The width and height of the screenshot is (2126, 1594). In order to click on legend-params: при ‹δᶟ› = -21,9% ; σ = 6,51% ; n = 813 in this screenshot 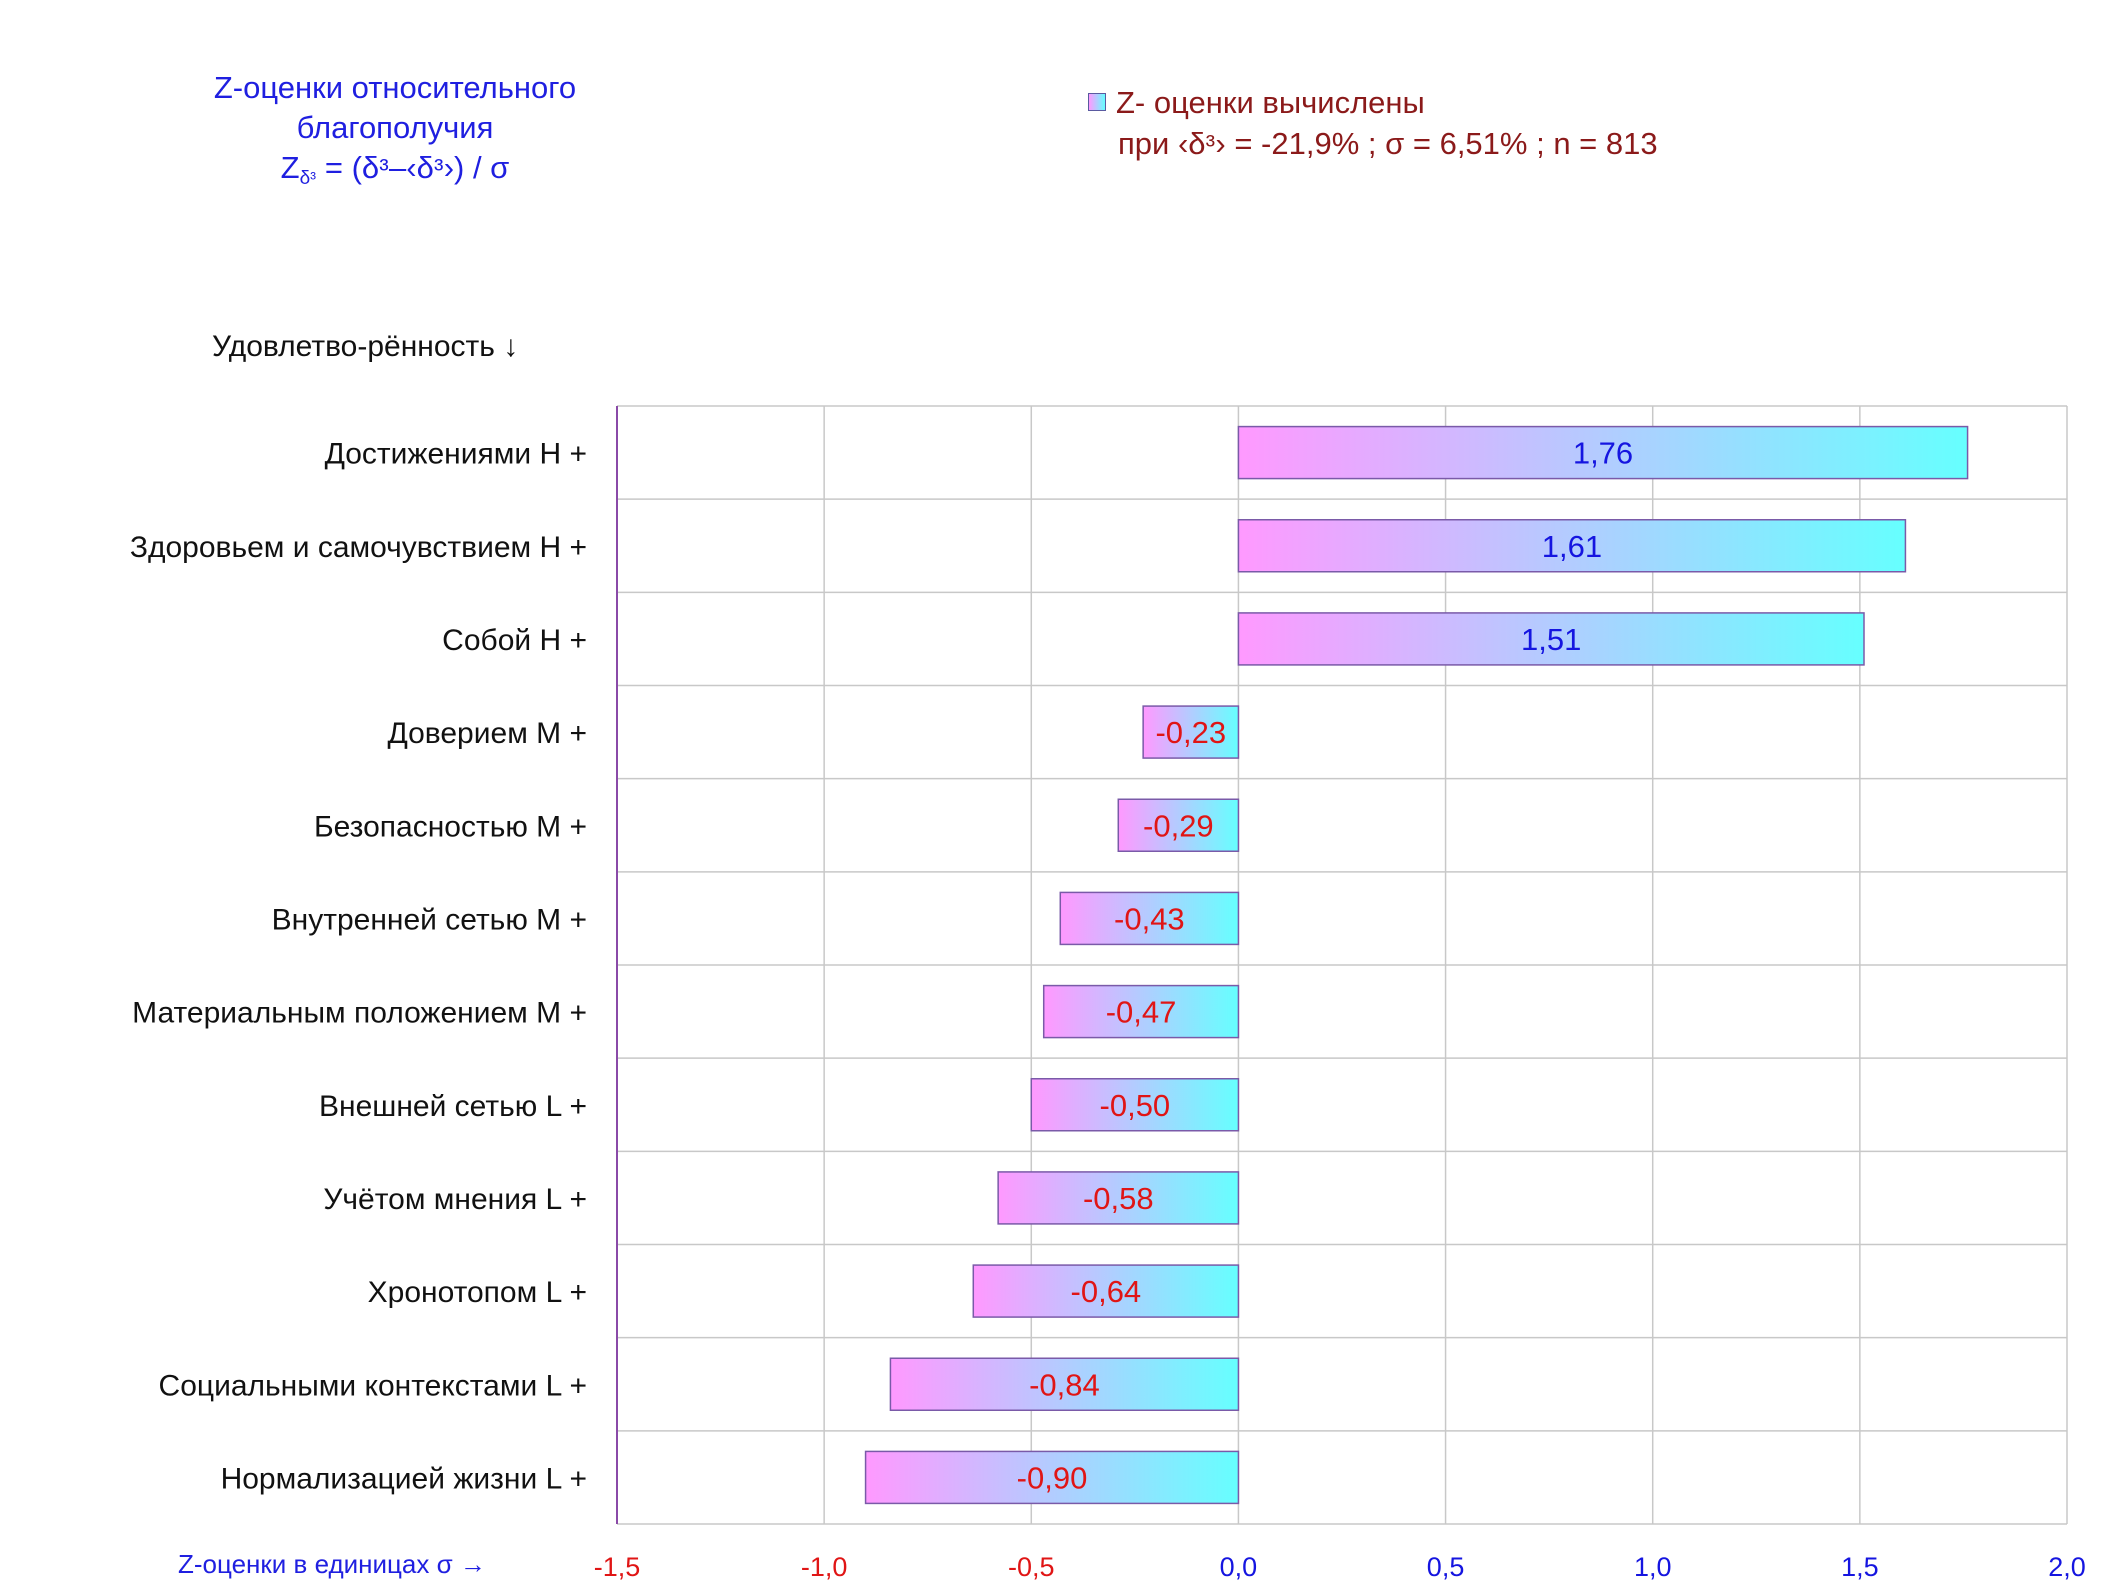, I will do `click(1388, 143)`.